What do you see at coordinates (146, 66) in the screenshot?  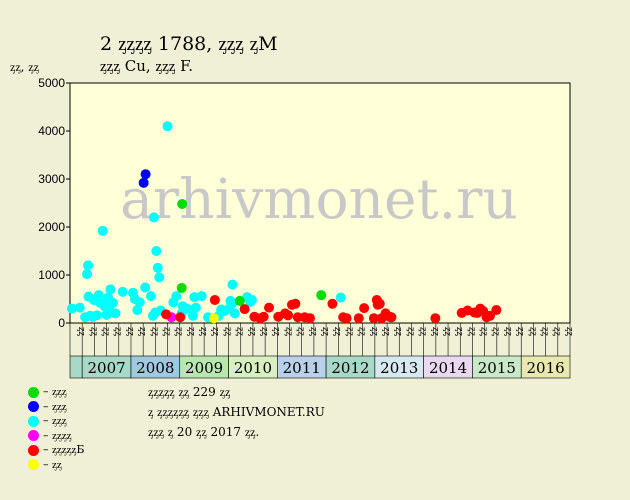 I see `chart-subtitle: ᶎᶎᶎ Cu, ᶎᶎᶎ F.` at bounding box center [146, 66].